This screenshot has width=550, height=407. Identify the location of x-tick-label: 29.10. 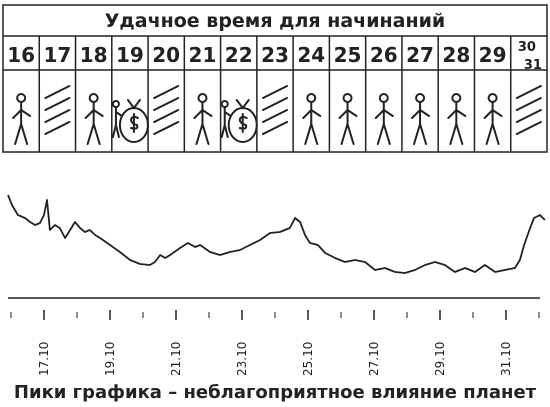
(440, 359).